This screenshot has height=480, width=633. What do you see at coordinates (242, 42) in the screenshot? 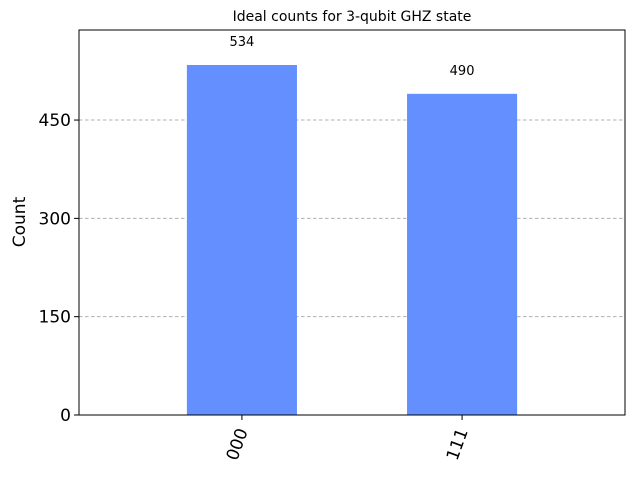
I see `bar-value-label-000: 534` at bounding box center [242, 42].